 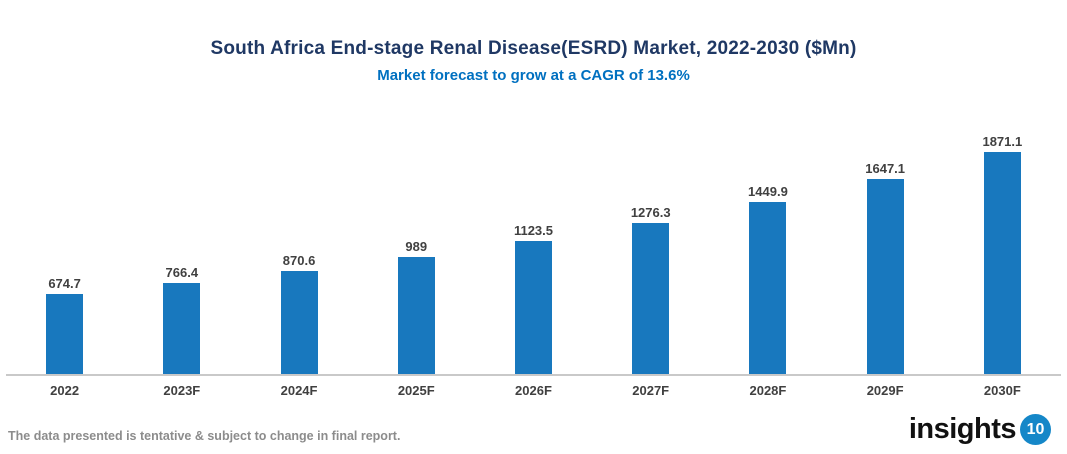 What do you see at coordinates (416, 246) in the screenshot?
I see `bar-value-label: 989` at bounding box center [416, 246].